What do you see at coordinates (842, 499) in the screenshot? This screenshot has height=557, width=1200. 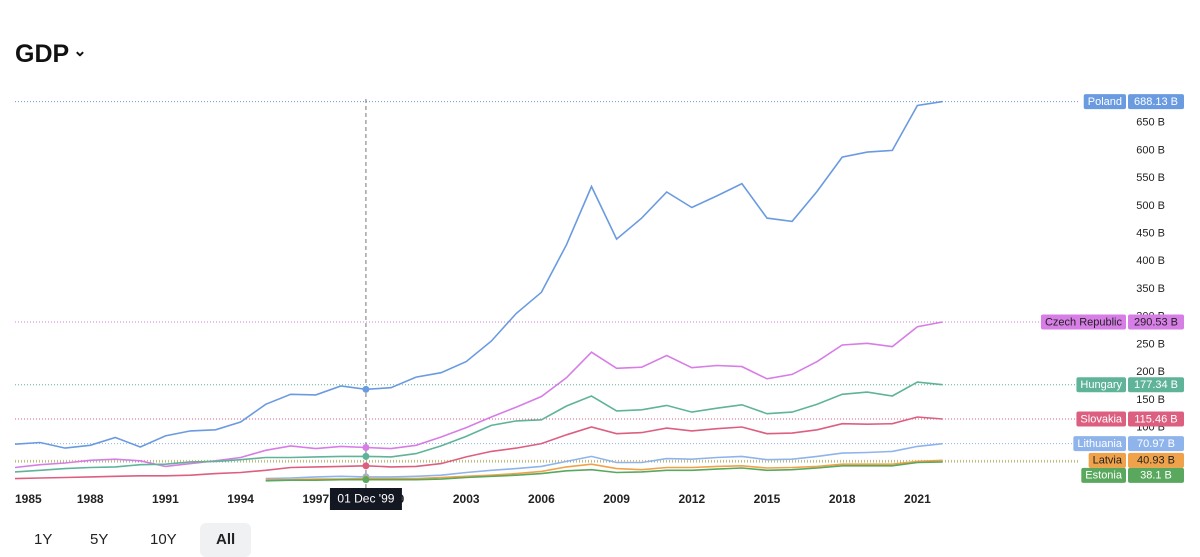 I see `x-tick-label: 2018` at bounding box center [842, 499].